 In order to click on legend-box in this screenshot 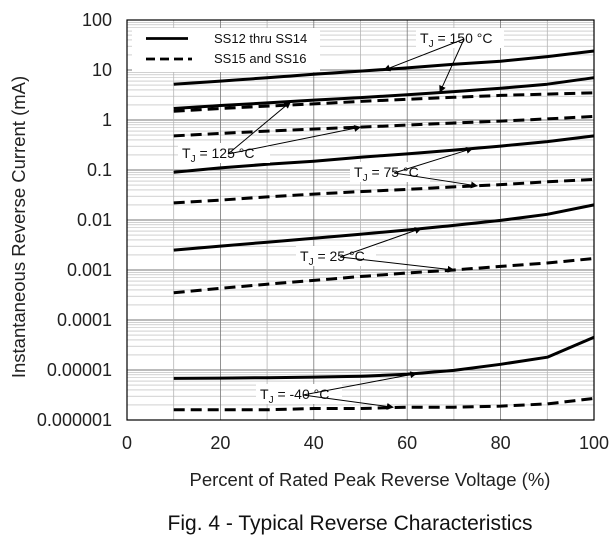, I will do `click(226, 50)`.